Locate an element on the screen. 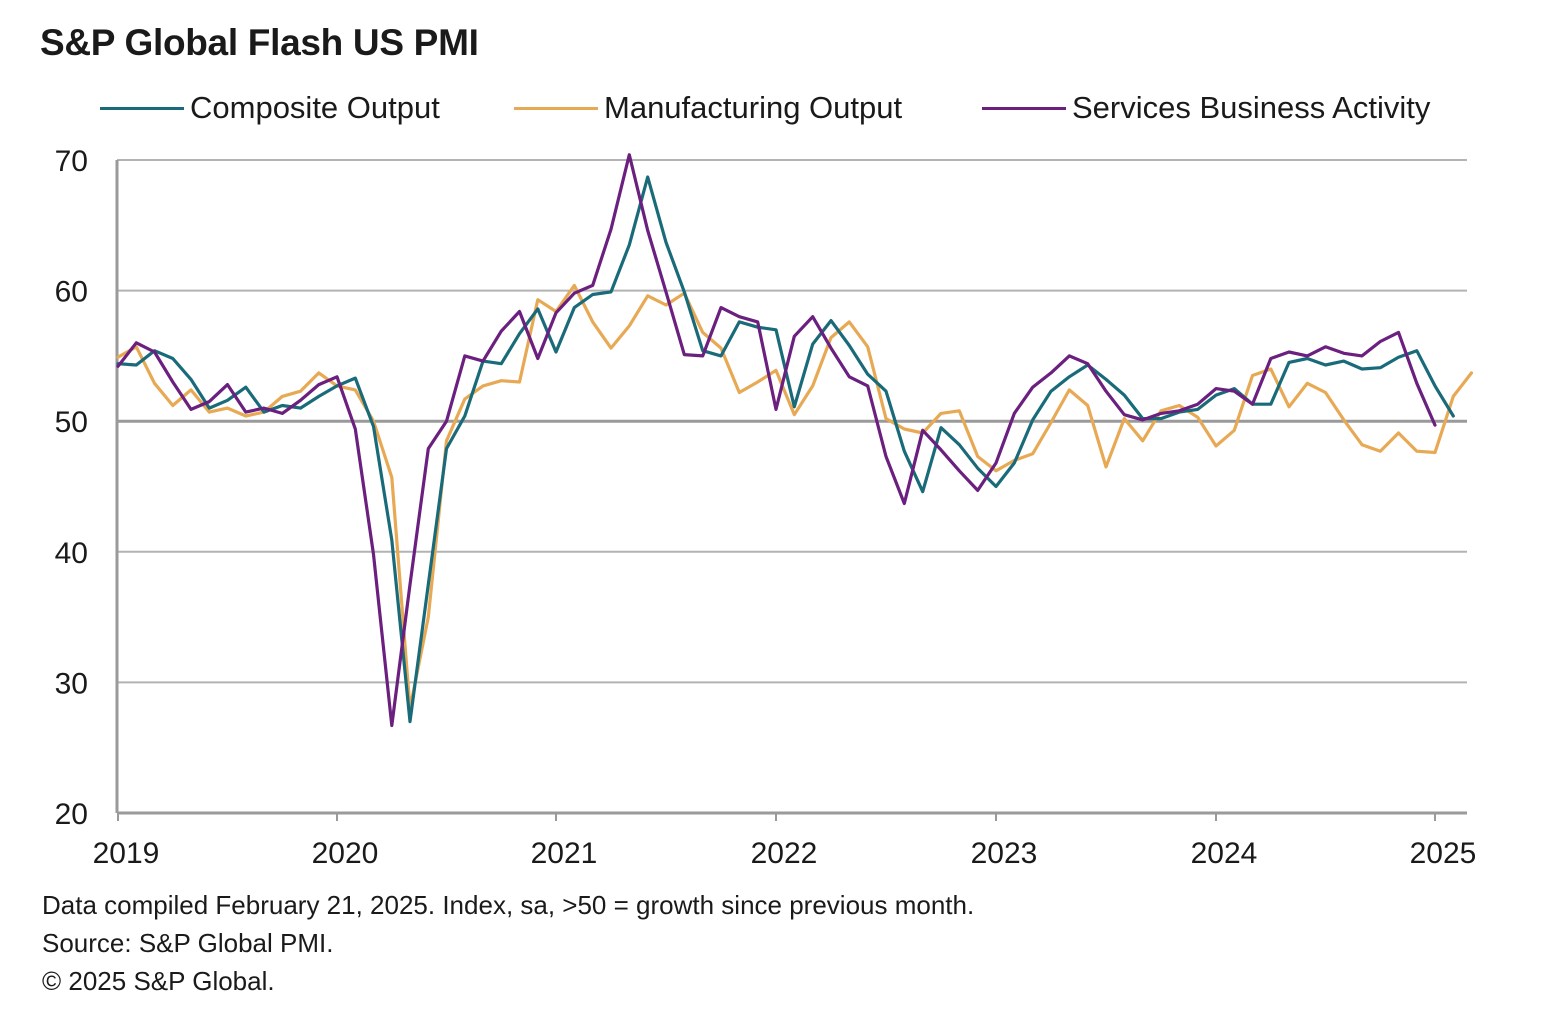 The image size is (1542, 1022). x-tick-label: 2025 is located at coordinates (1443, 853).